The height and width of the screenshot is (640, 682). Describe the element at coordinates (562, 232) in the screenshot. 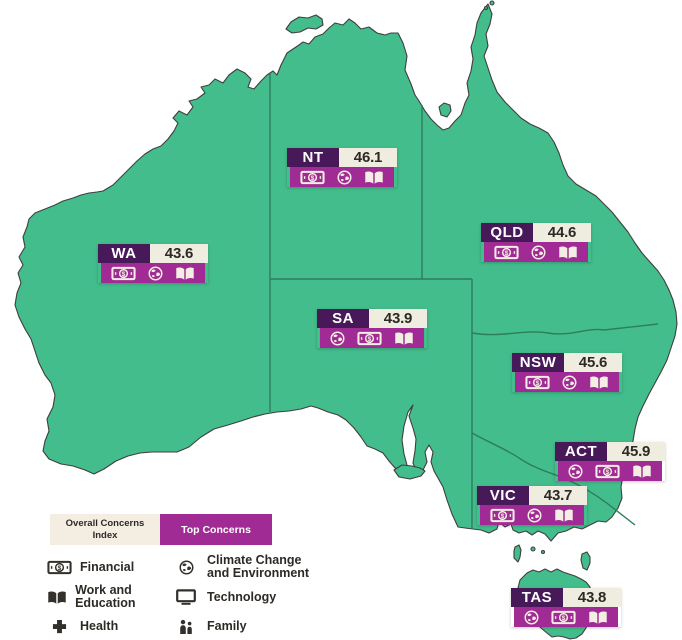

I see `concerns-index-value: 44.6` at that location.